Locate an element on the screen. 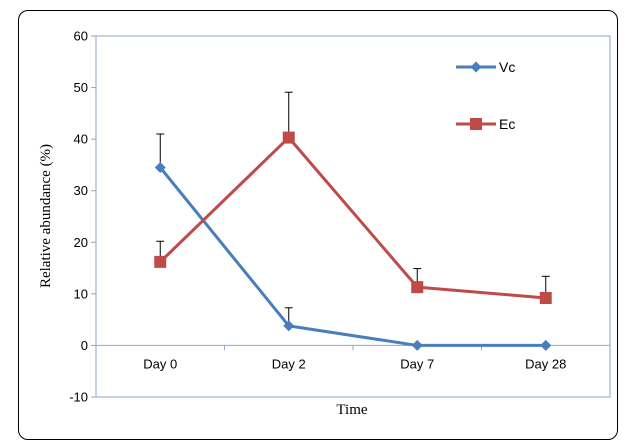 Image resolution: width=633 pixels, height=440 pixels. x-tick-label: Day 0 is located at coordinates (160, 363).